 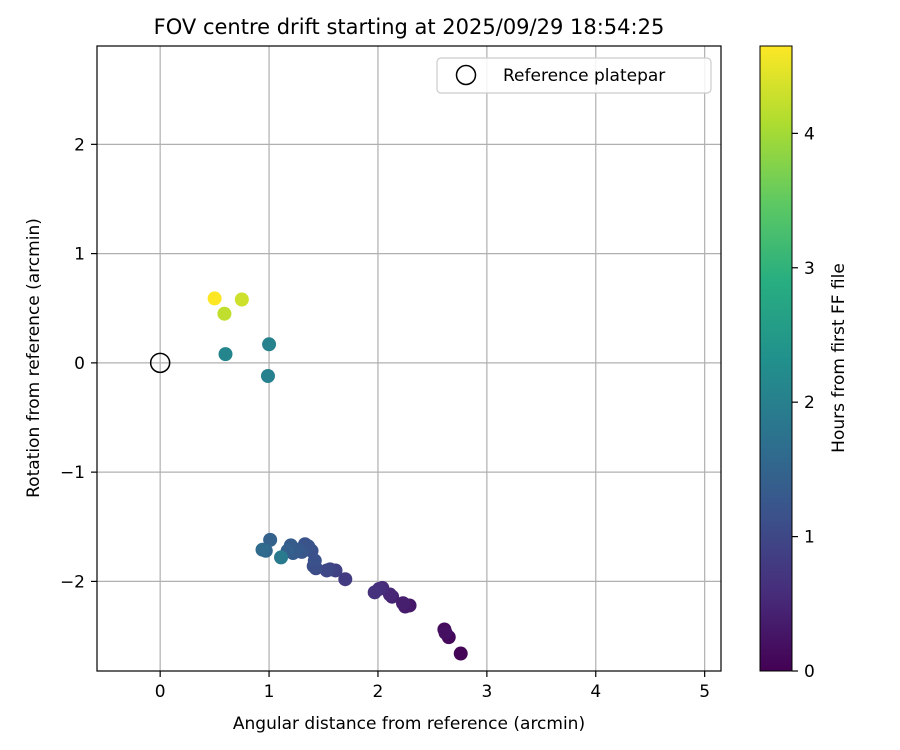 I want to click on x-tick-label: 3, so click(x=486, y=692).